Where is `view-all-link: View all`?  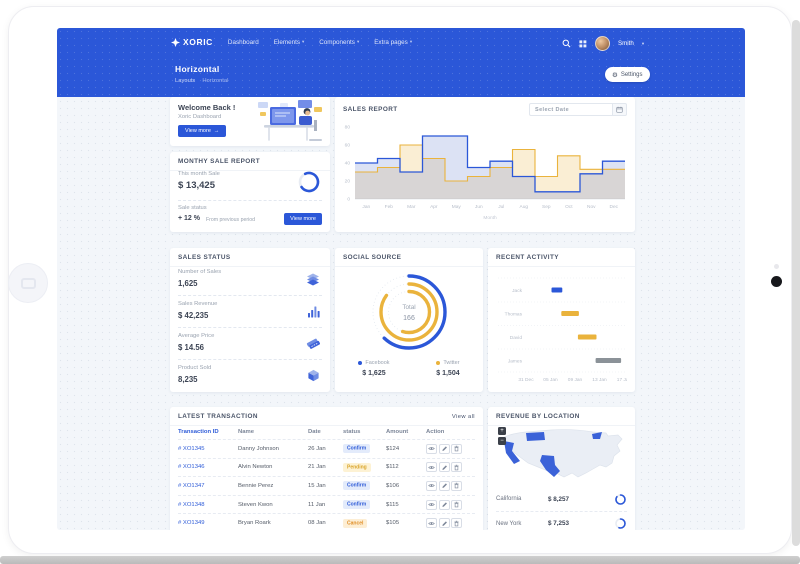
view-all-link: View all is located at coordinates (463, 416).